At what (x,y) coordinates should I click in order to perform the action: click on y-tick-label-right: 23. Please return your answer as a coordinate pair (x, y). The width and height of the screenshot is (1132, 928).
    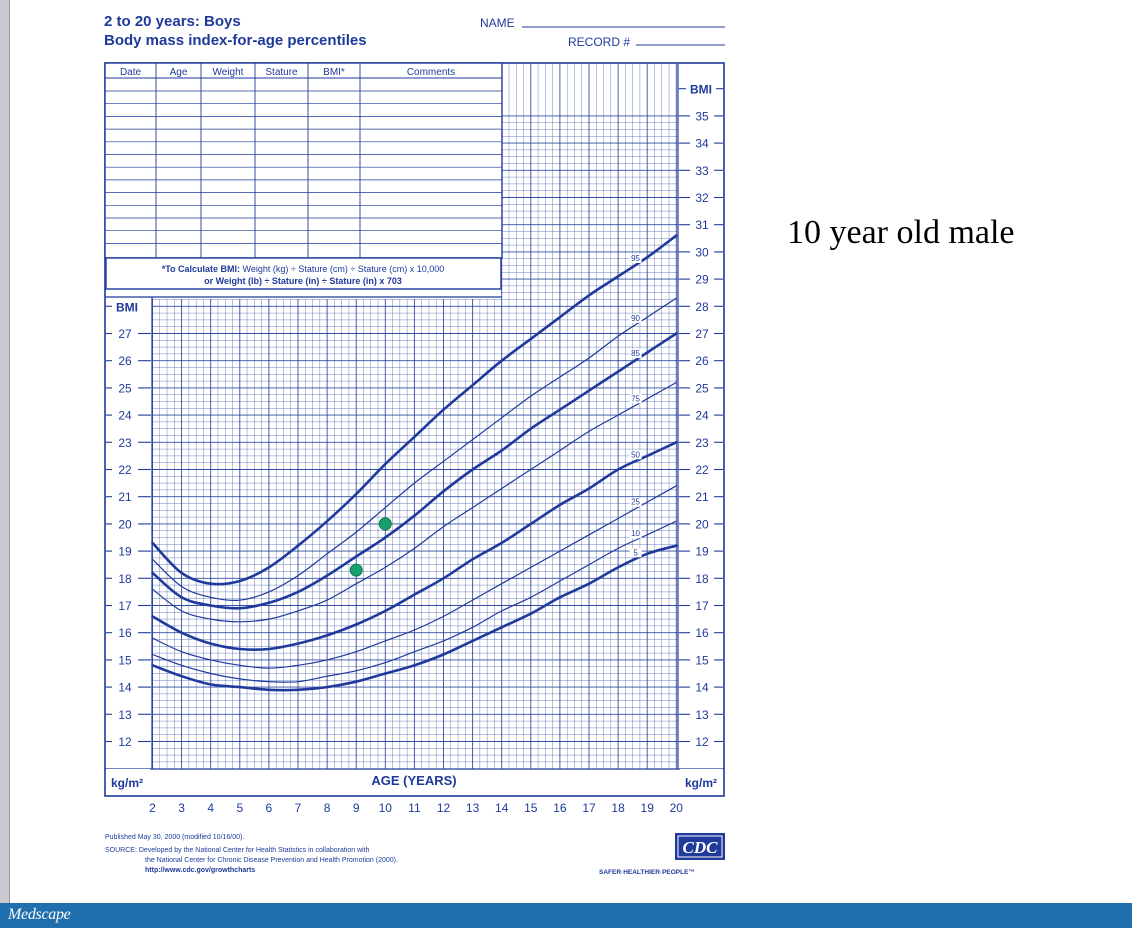
    Looking at the image, I should click on (702, 443).